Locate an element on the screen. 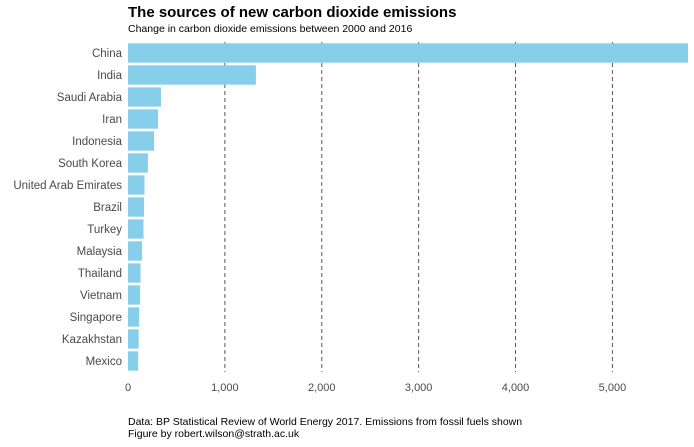 The image size is (694, 447). category-label: India is located at coordinates (110, 76).